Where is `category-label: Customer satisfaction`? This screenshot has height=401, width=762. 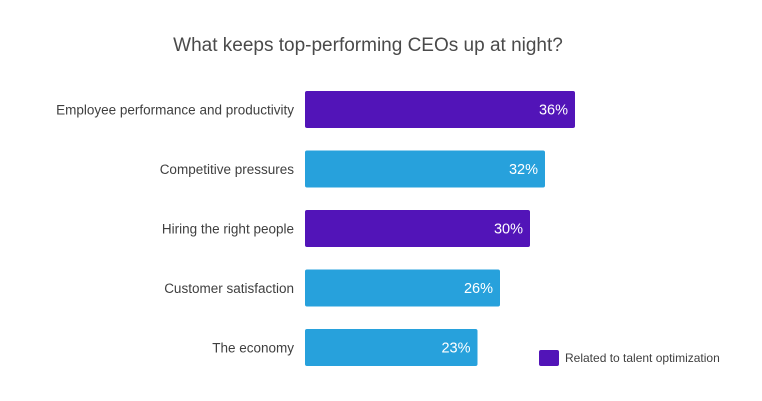
category-label: Customer satisfaction is located at coordinates (229, 288).